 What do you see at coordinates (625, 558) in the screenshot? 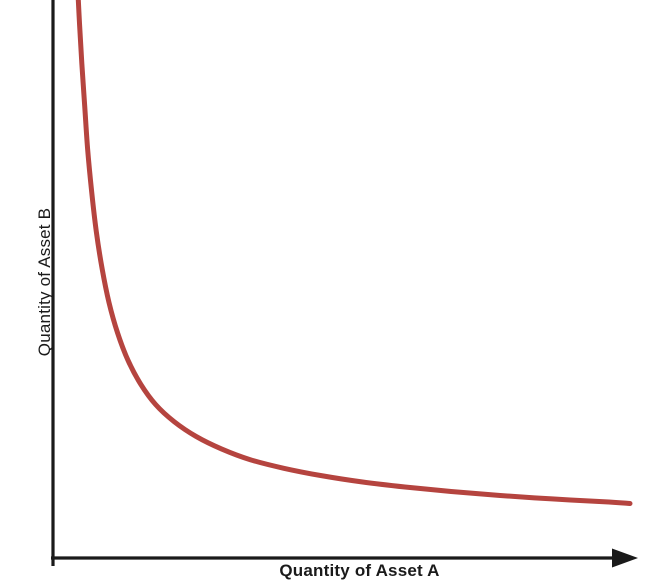
I see `x-axis-arrowhead` at bounding box center [625, 558].